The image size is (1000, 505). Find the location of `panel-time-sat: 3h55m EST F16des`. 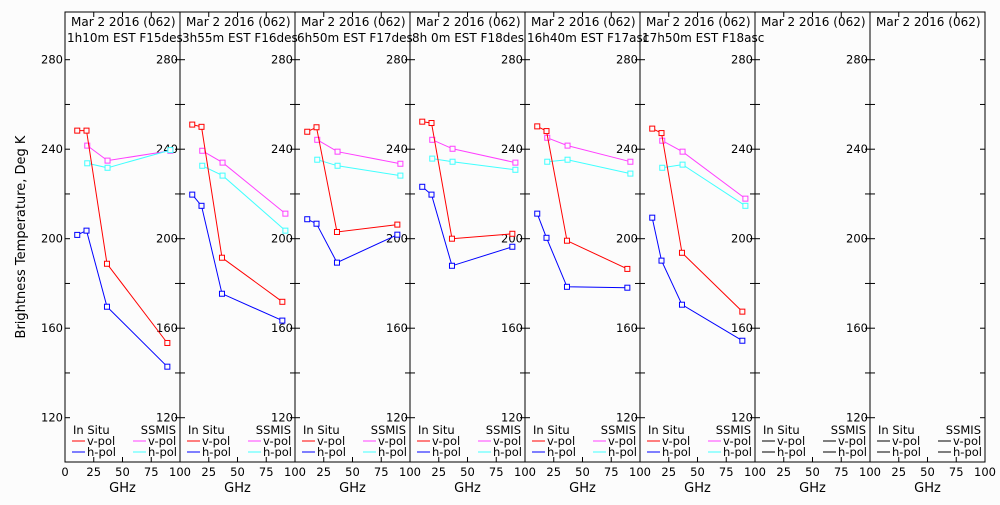

panel-time-sat: 3h55m EST F16des is located at coordinates (240, 38).